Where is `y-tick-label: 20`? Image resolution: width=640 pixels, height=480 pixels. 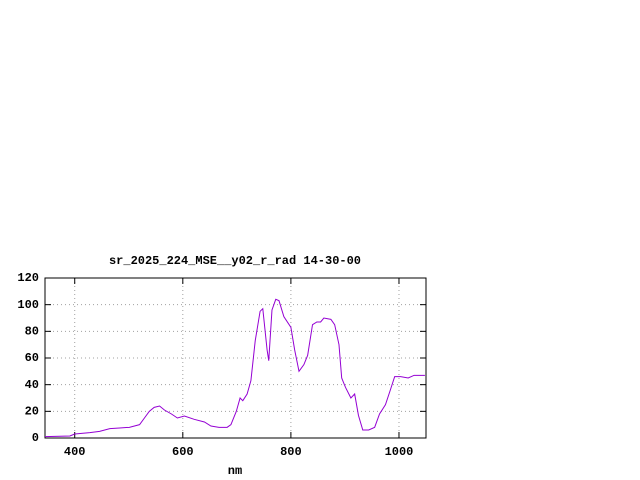
y-tick-label: 20 is located at coordinates (32, 412).